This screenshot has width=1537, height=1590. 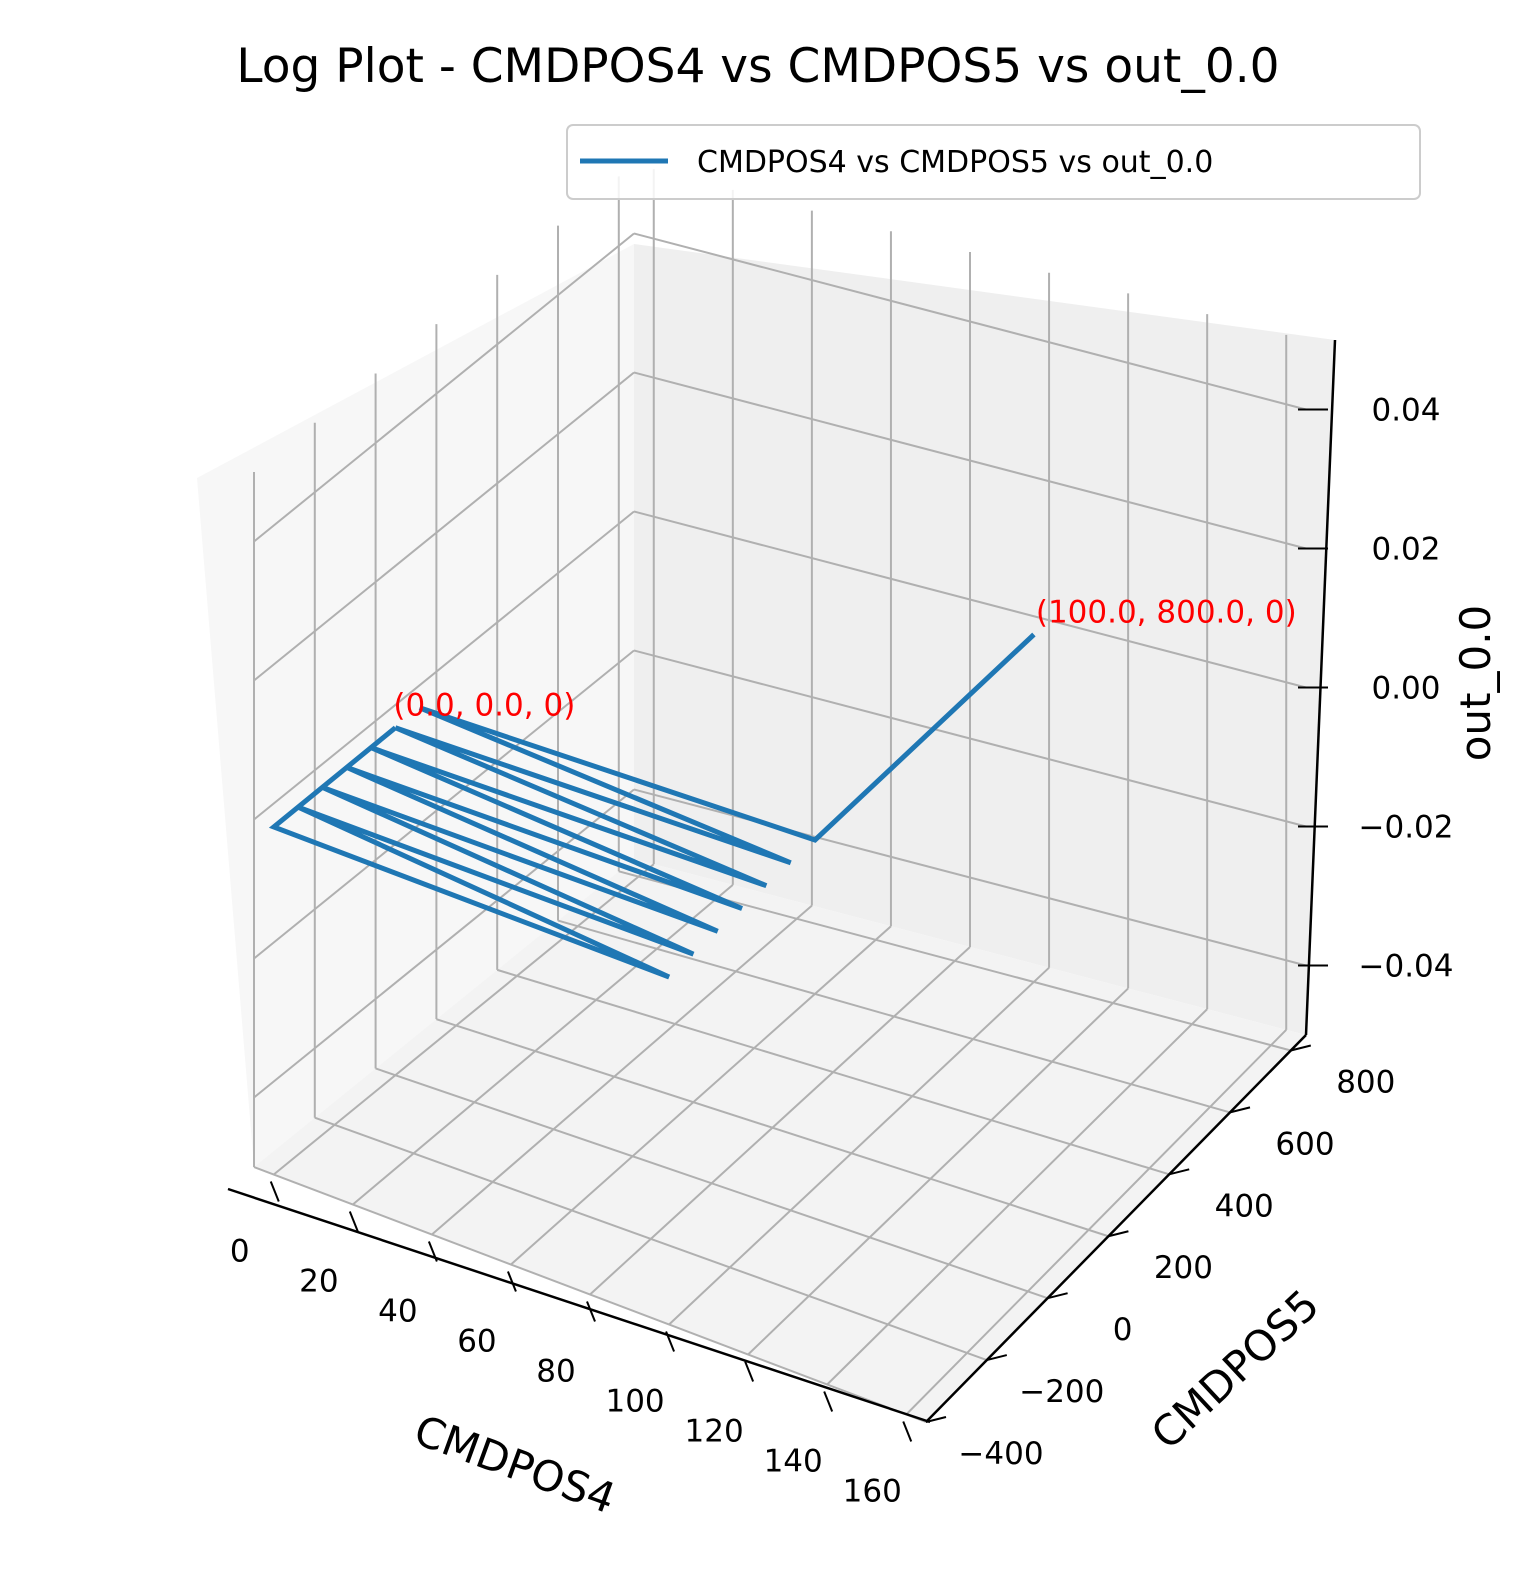 What do you see at coordinates (872, 1492) in the screenshot?
I see `x-tick-label: 160` at bounding box center [872, 1492].